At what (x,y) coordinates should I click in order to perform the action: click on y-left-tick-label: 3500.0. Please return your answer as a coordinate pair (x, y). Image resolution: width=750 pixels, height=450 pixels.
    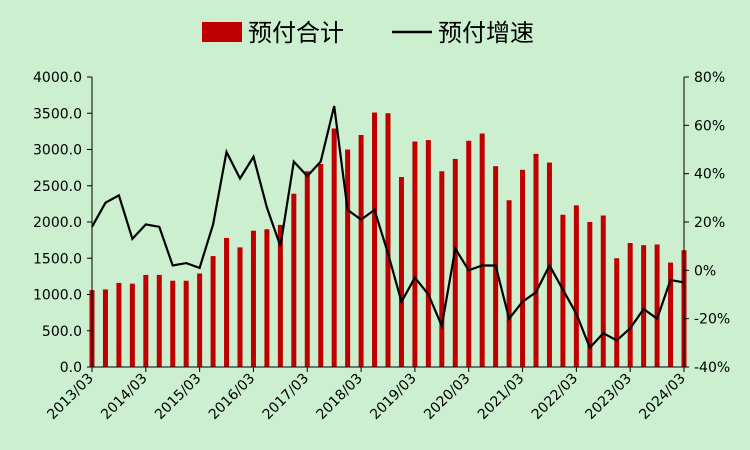
    Looking at the image, I should click on (57, 114).